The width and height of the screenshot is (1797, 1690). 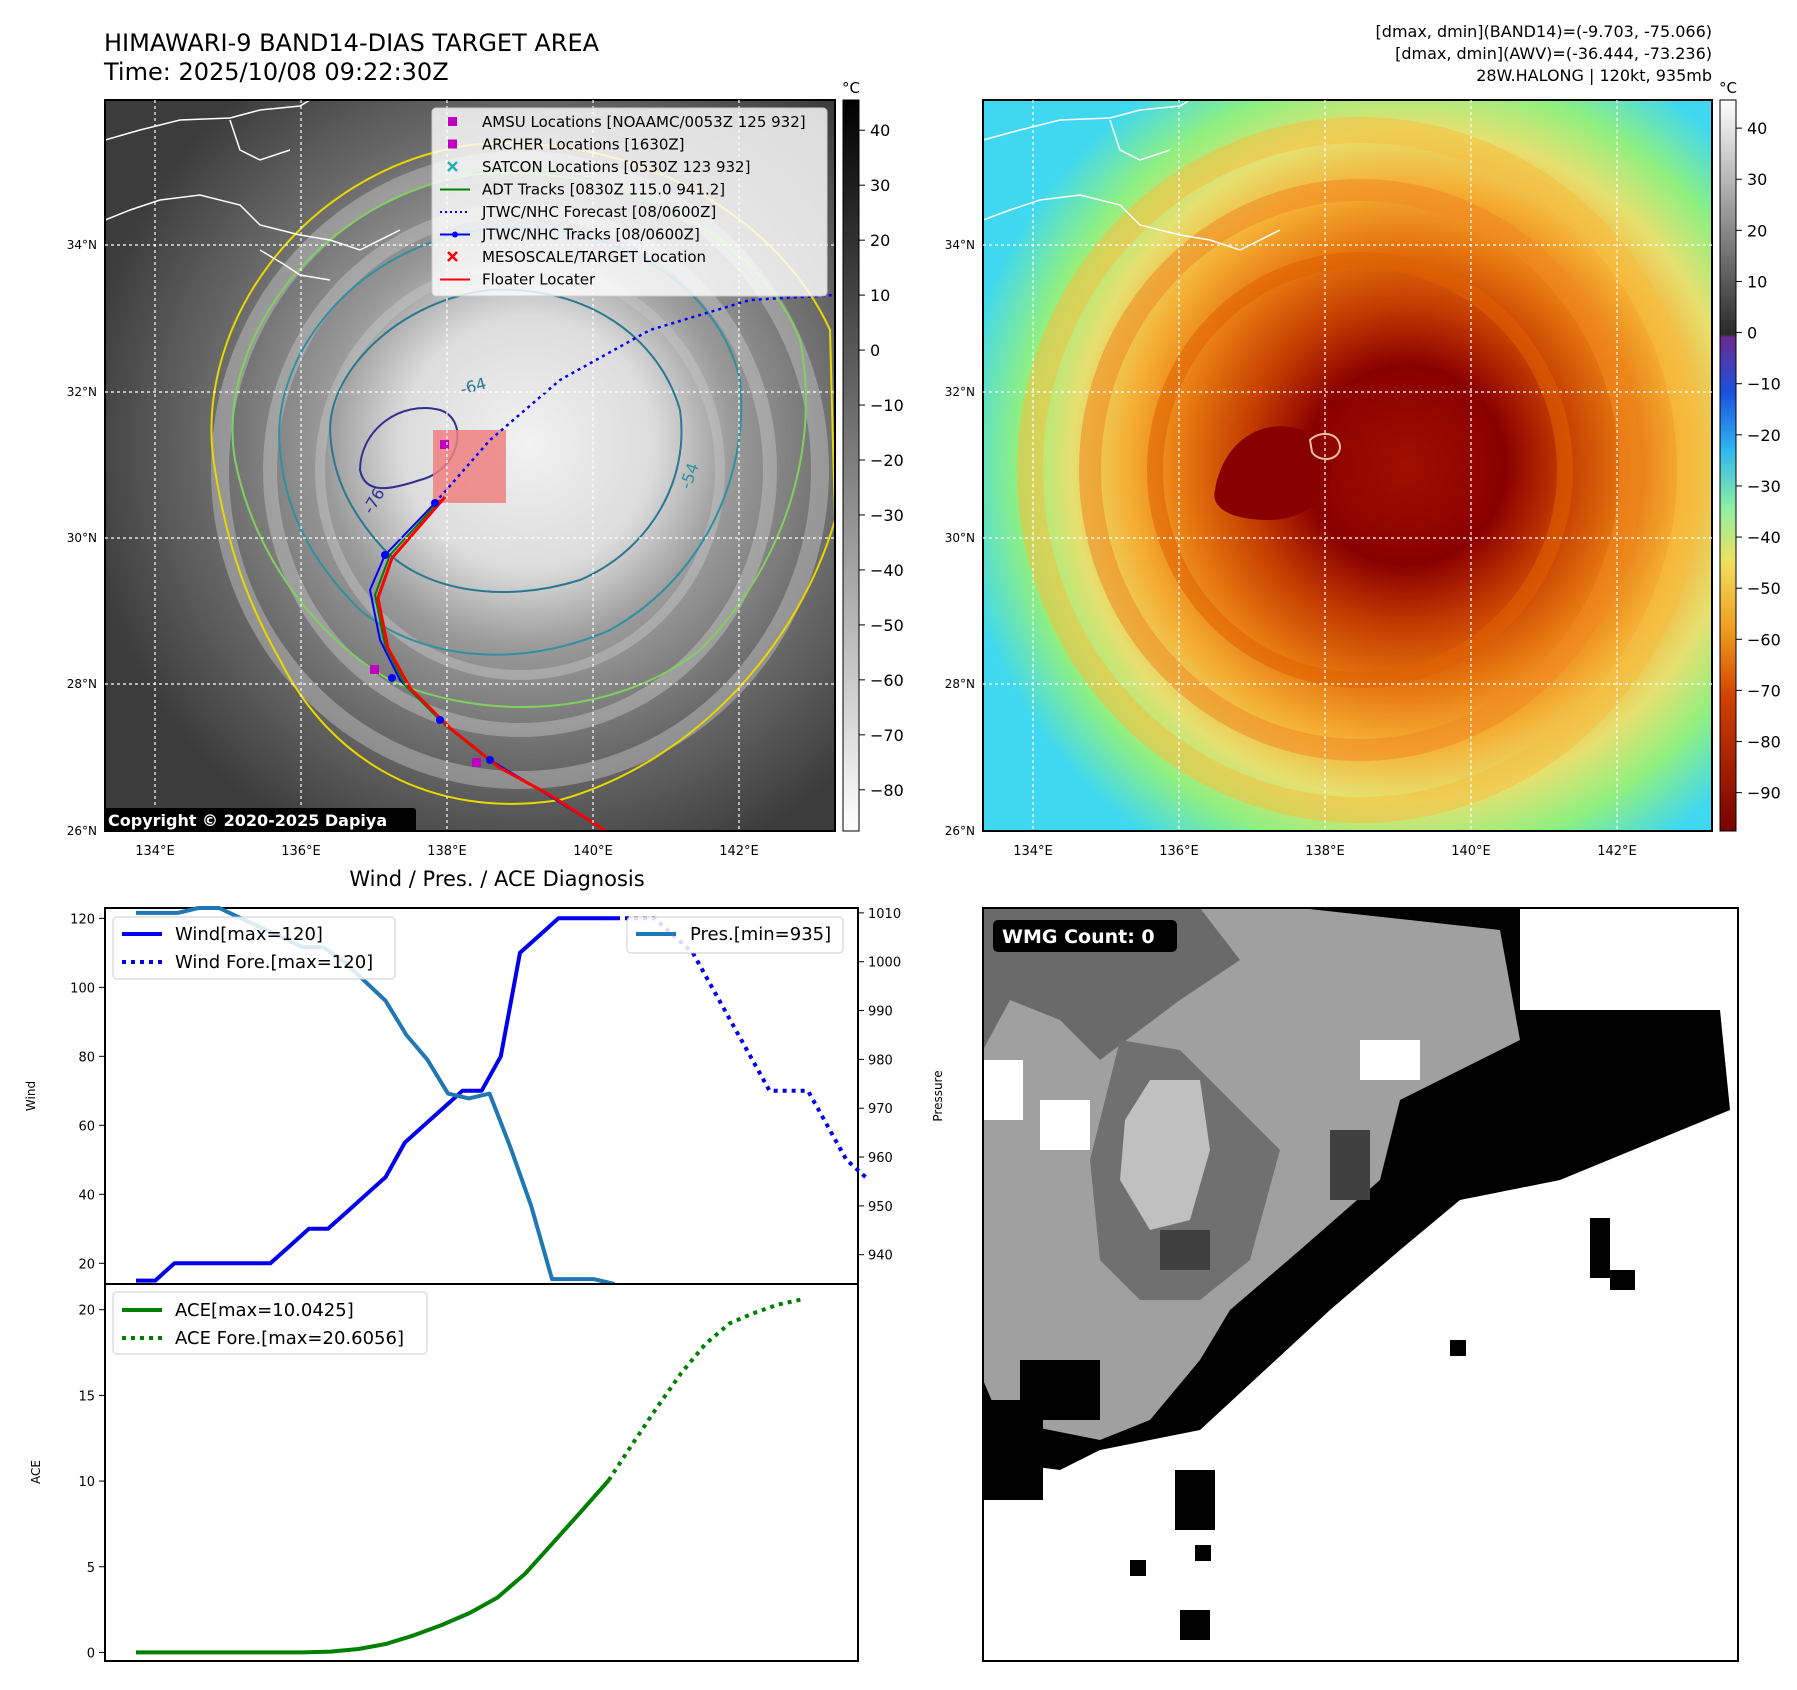 I want to click on wind-tick-label: 20, so click(x=86, y=1264).